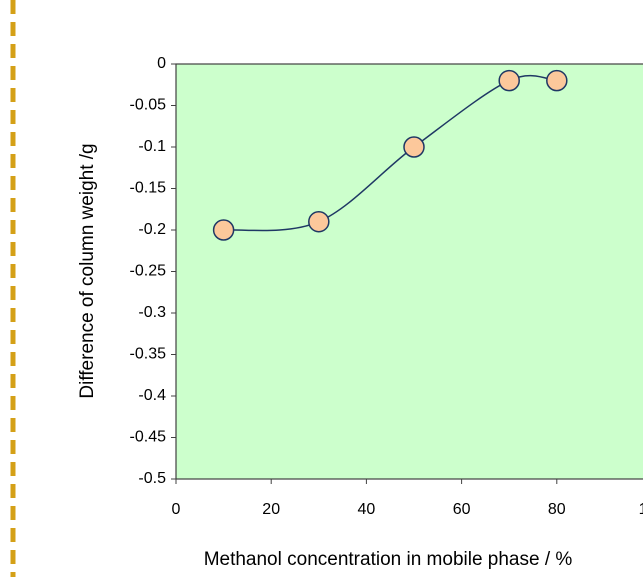 The width and height of the screenshot is (643, 577). I want to click on x-tick-label: 0, so click(176, 509).